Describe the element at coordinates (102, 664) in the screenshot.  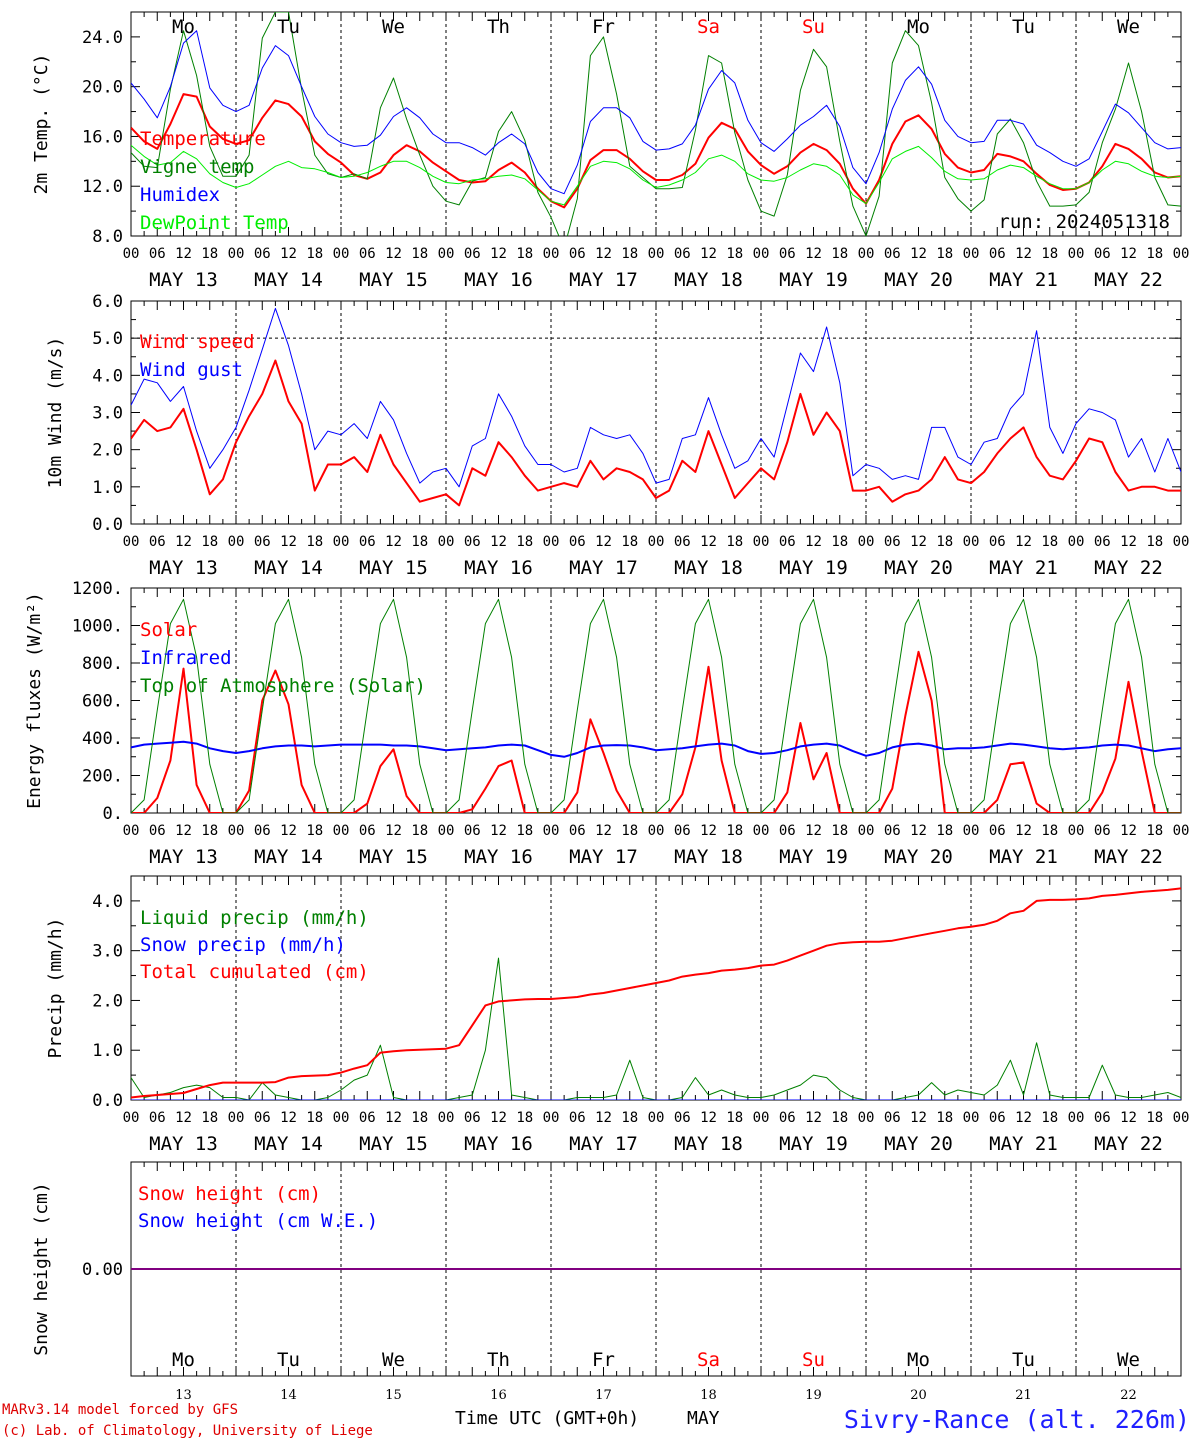
I see `y-tick-label: 800.` at that location.